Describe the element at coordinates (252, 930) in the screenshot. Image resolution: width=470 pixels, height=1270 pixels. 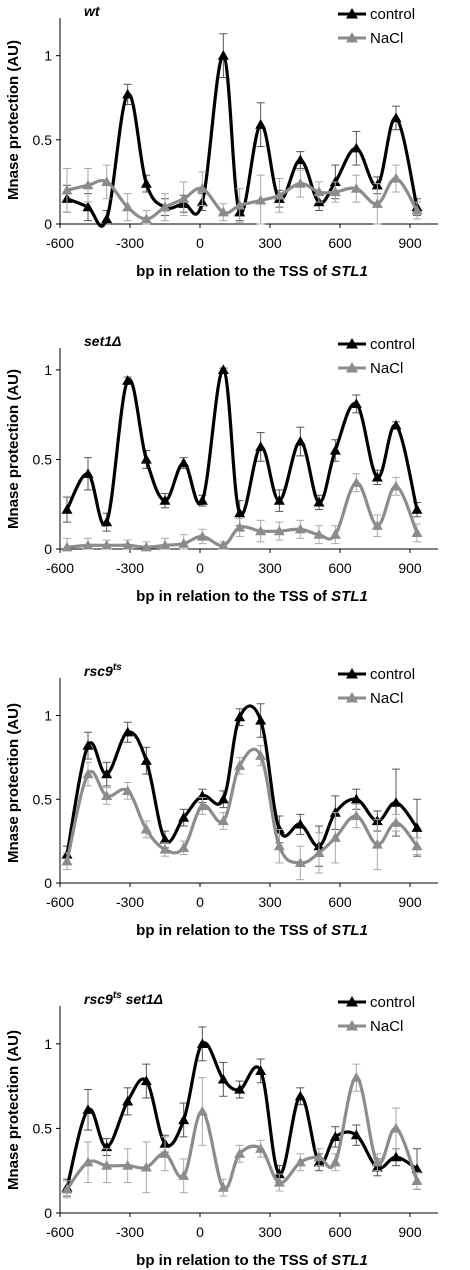
I see `x-axis-title: bp in relation to the TSS of STL1` at that location.